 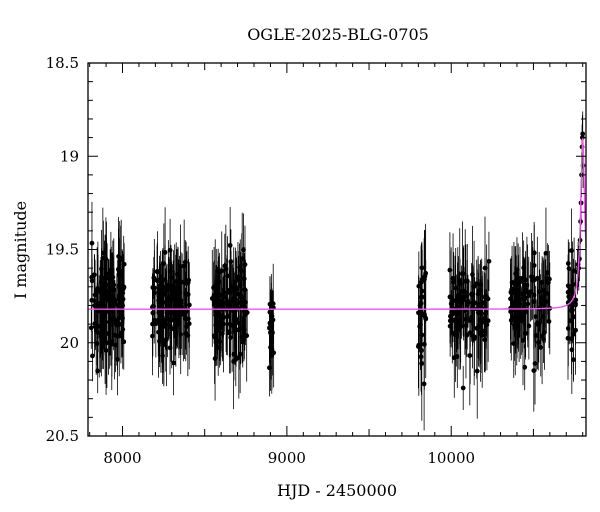 What do you see at coordinates (122, 458) in the screenshot?
I see `x-tick-label: 8000` at bounding box center [122, 458].